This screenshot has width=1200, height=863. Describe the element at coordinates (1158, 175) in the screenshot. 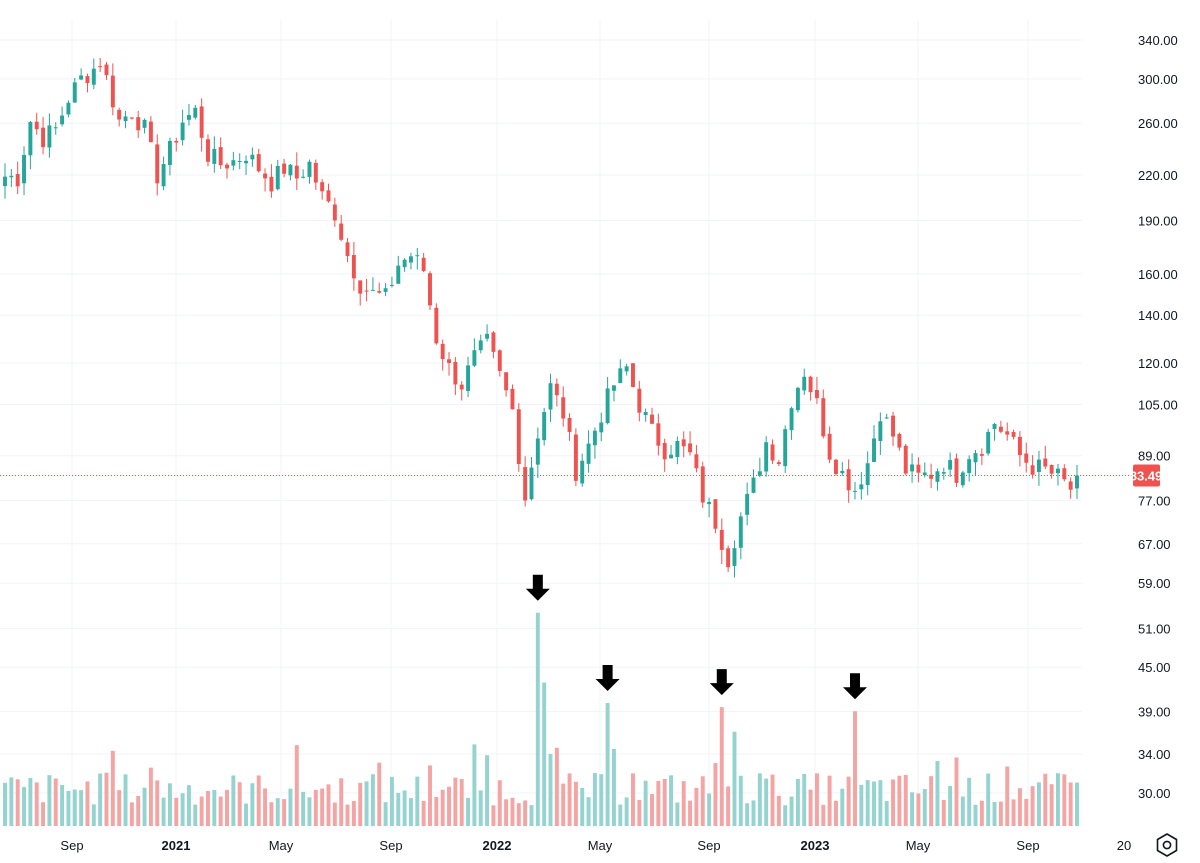

I see `y-tick-label: 220.00` at that location.